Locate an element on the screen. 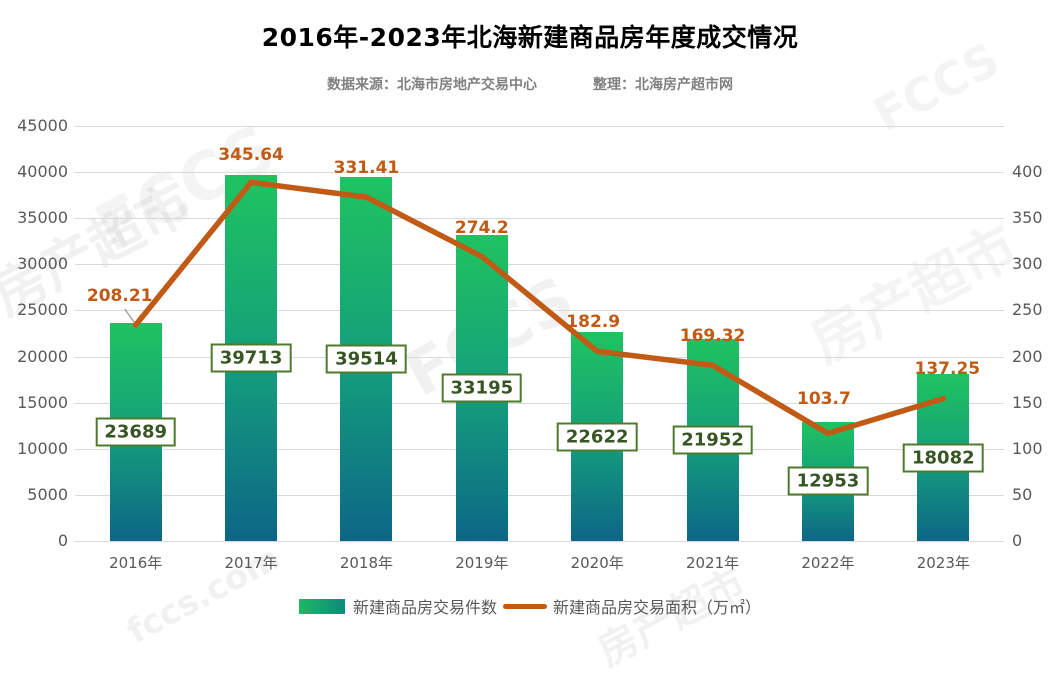  left-axis-tick: 10000 is located at coordinates (42, 448).